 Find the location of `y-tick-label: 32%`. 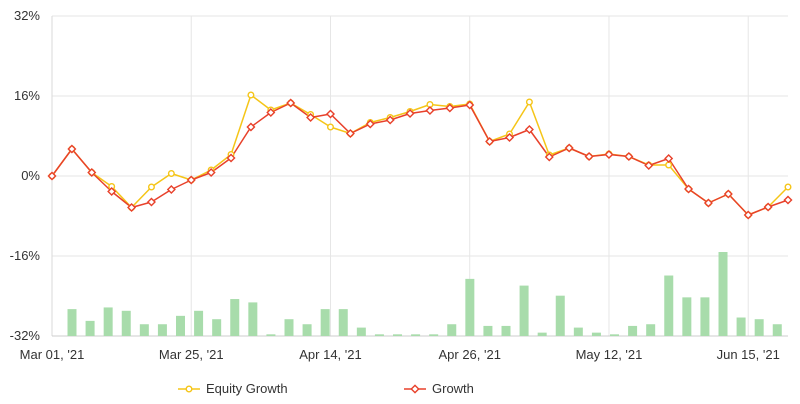

y-tick-label: 32% is located at coordinates (27, 15).